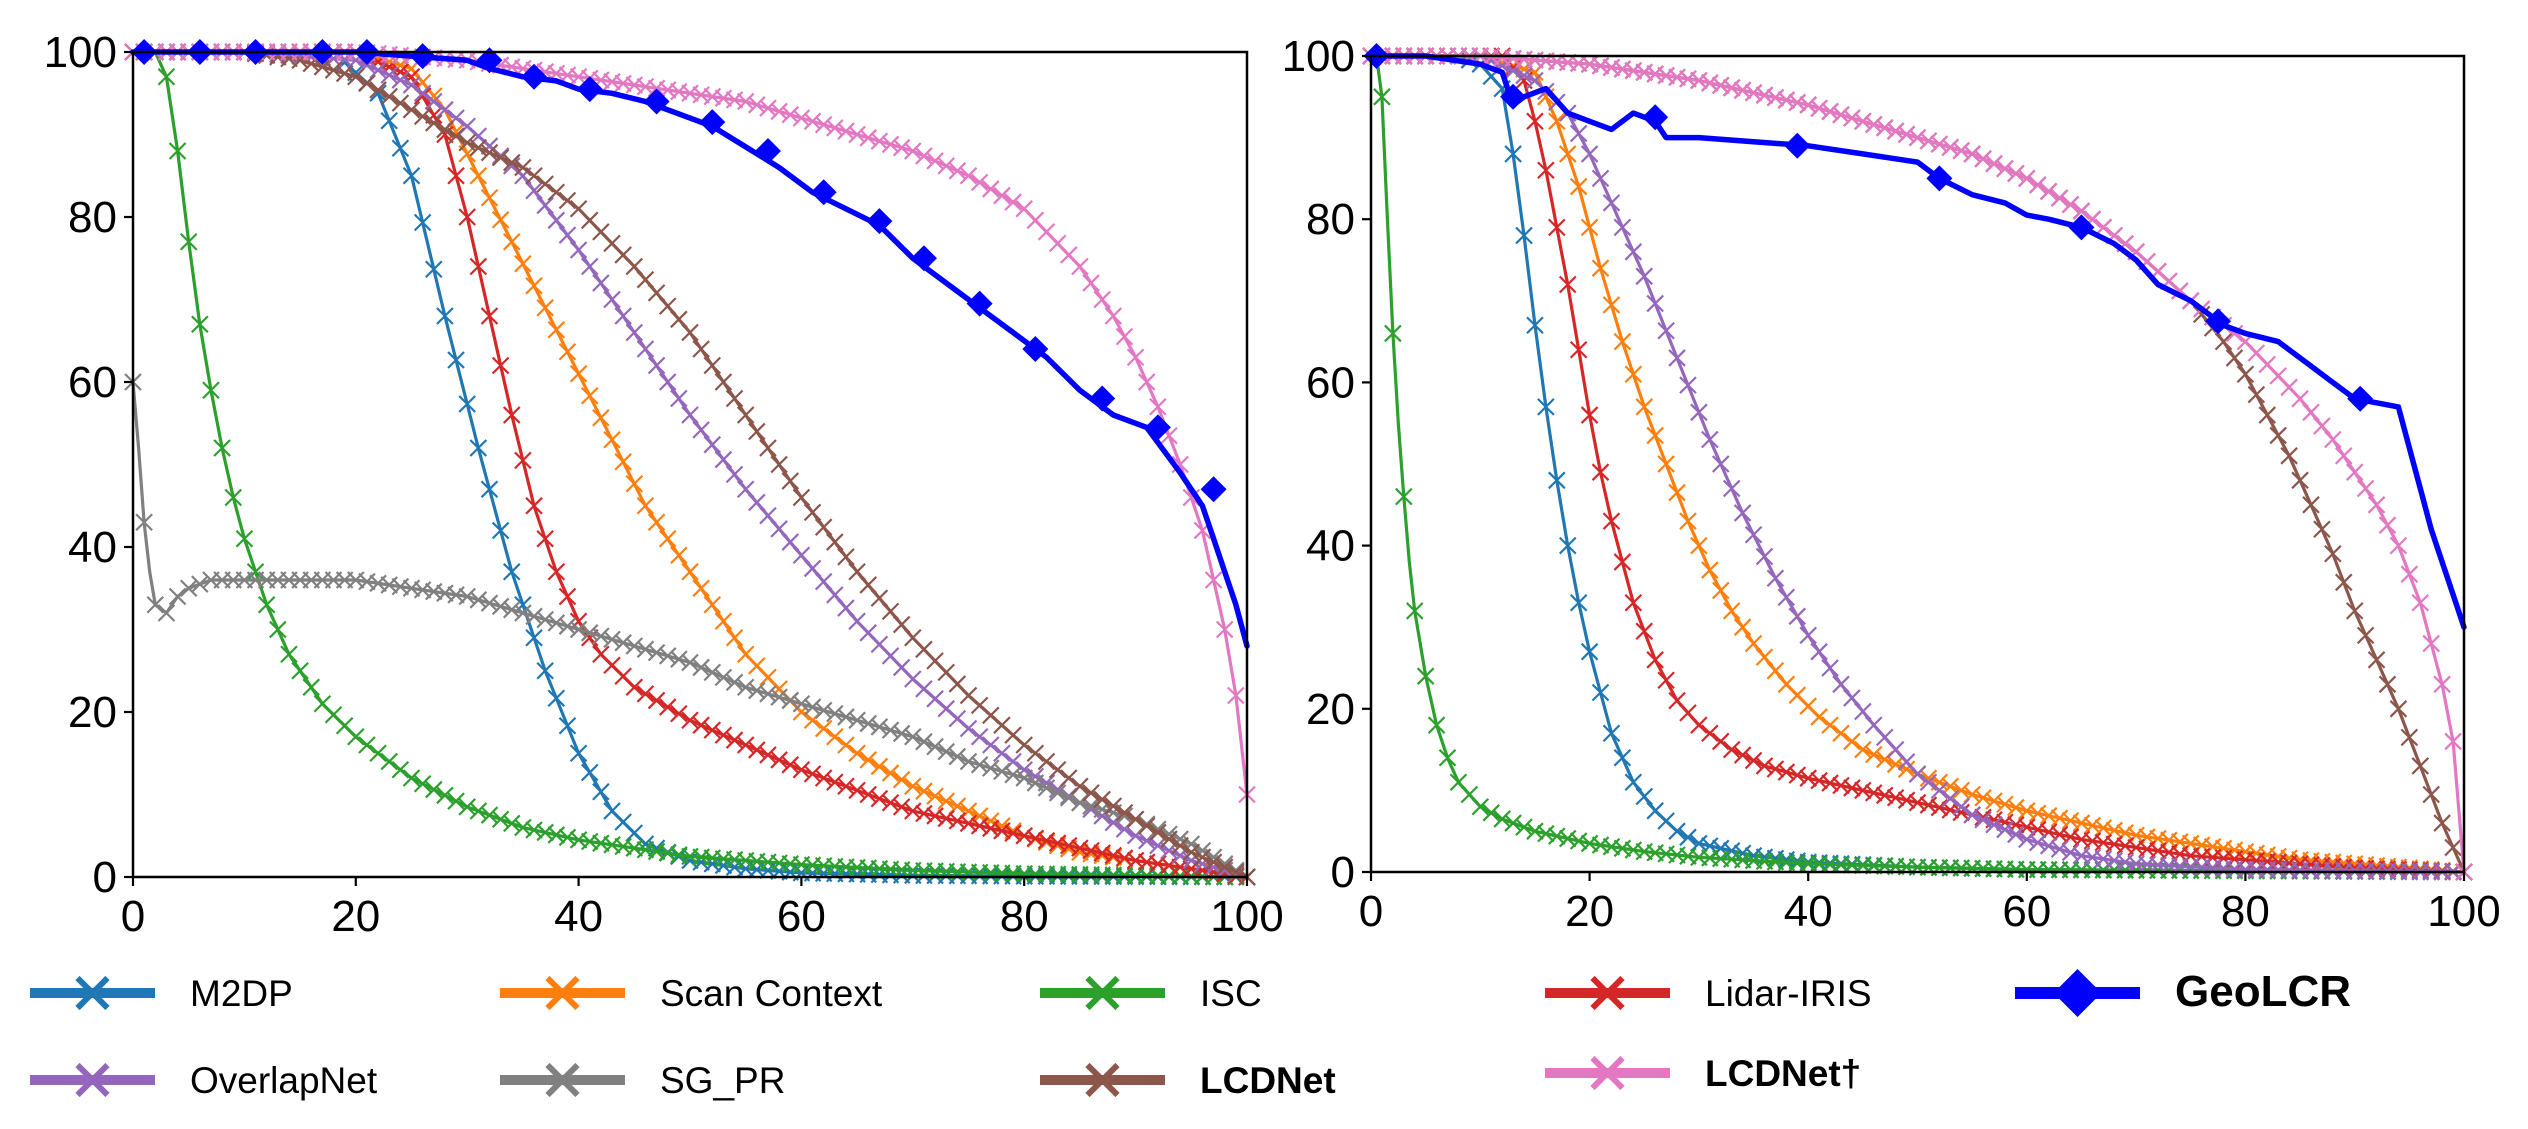 The width and height of the screenshot is (2528, 1129). Describe the element at coordinates (92, 547) in the screenshot. I see `y-tick-label: 40` at that location.